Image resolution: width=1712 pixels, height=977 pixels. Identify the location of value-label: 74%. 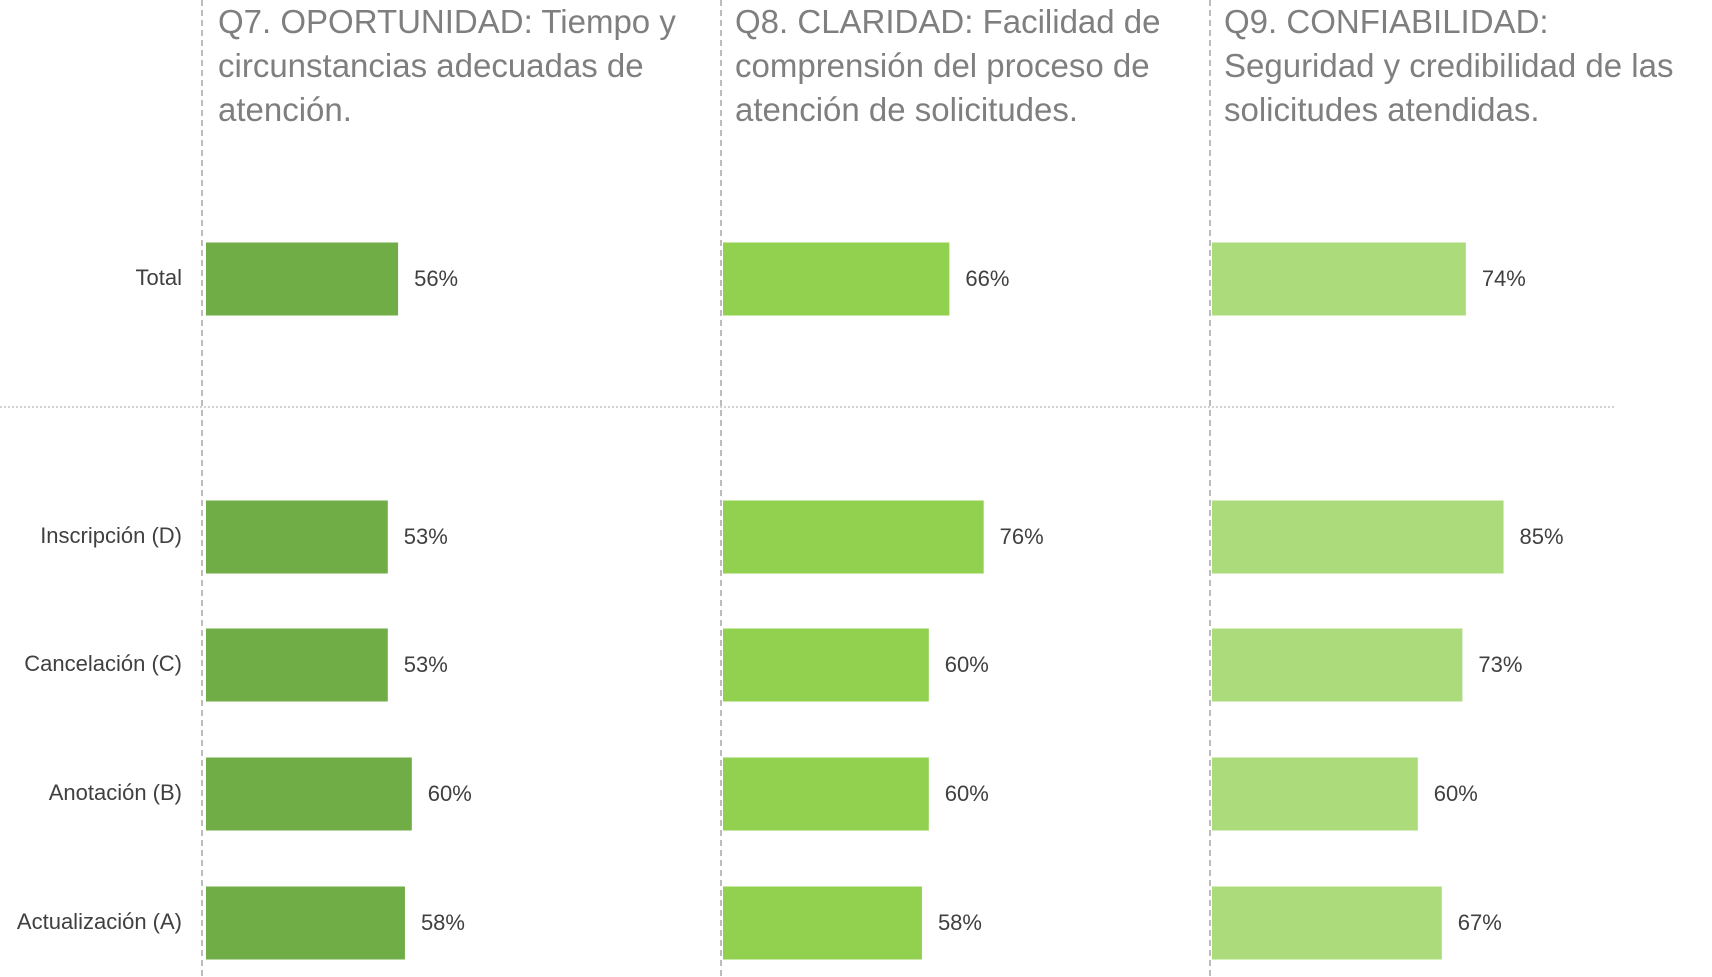
(1504, 278).